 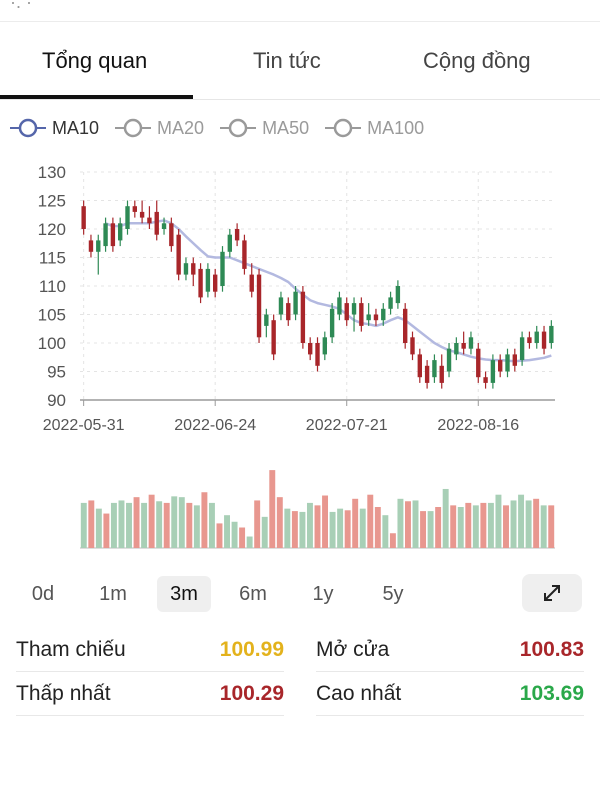 What do you see at coordinates (158, 128) in the screenshot?
I see `ma20-toggle: MA20` at bounding box center [158, 128].